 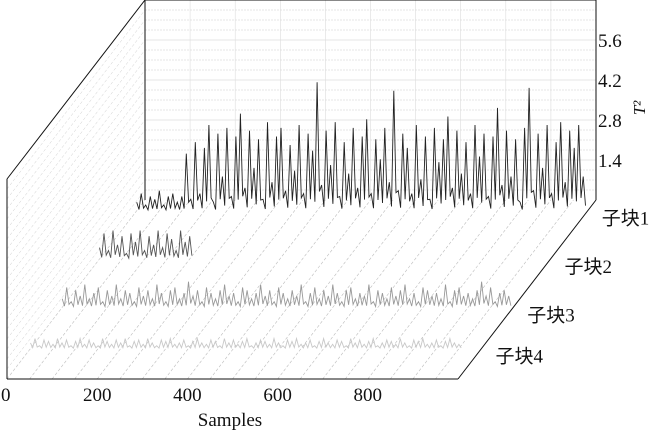 I want to click on x-tick-label: 200, so click(x=97, y=395).